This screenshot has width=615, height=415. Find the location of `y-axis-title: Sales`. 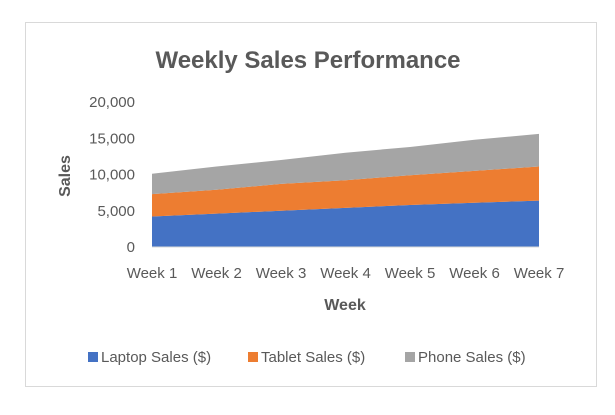

y-axis-title: Sales is located at coordinates (65, 176).